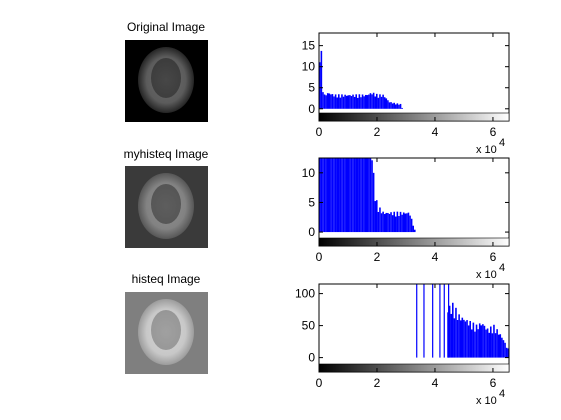 This screenshot has width=561, height=420. Describe the element at coordinates (166, 279) in the screenshot. I see `histeq-image-title: histeq Image` at that location.